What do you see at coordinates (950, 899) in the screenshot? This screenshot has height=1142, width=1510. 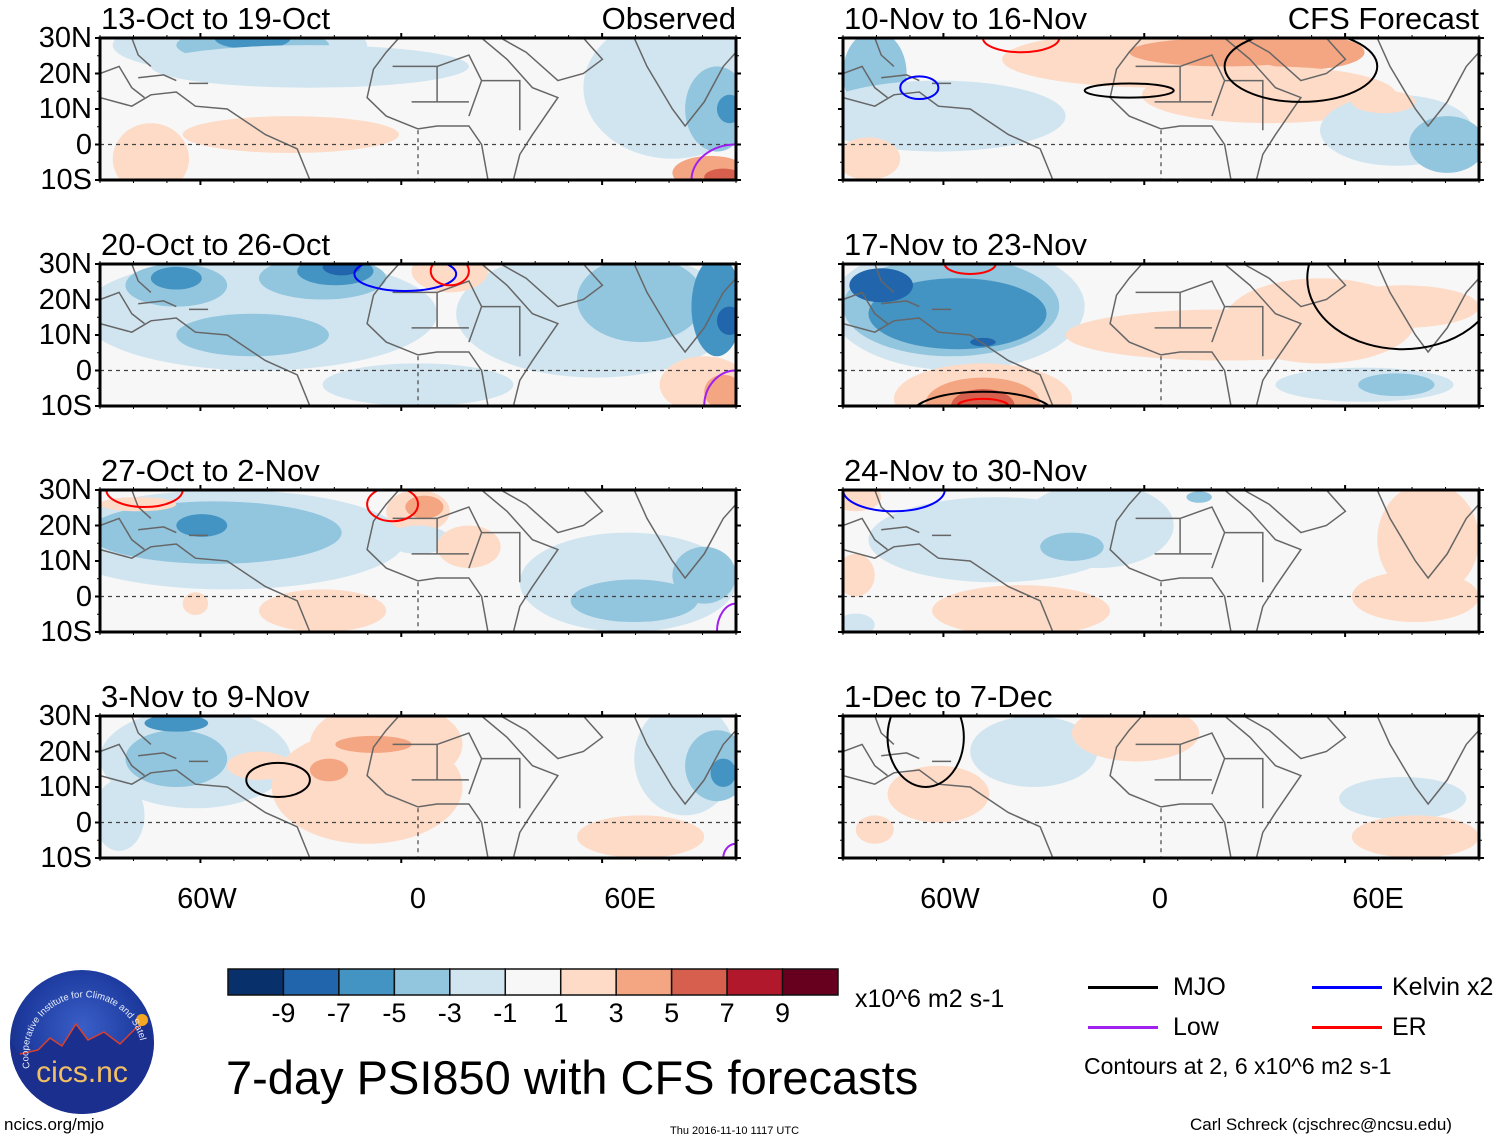 I see `lon-label-60w-right: 60W` at bounding box center [950, 899].